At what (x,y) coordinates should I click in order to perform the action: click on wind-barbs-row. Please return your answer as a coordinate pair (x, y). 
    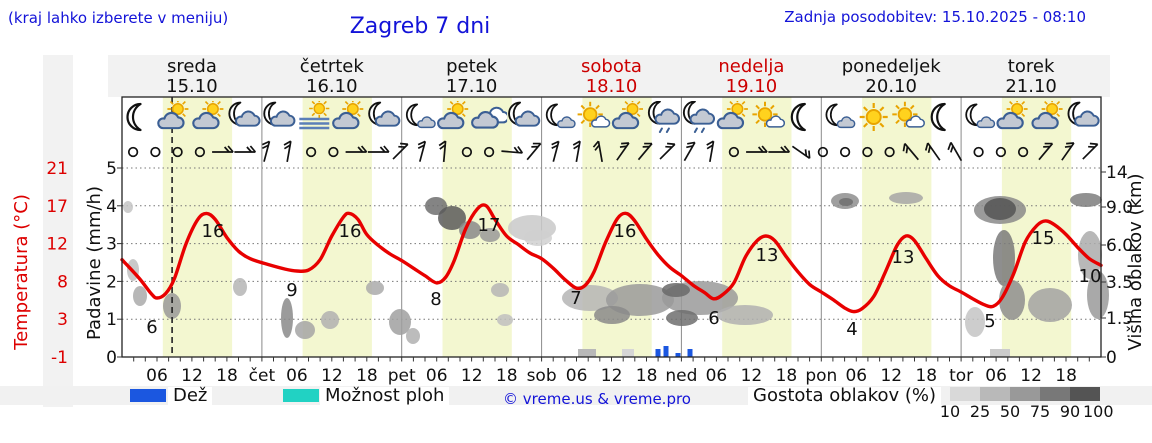
    Looking at the image, I should click on (613, 151).